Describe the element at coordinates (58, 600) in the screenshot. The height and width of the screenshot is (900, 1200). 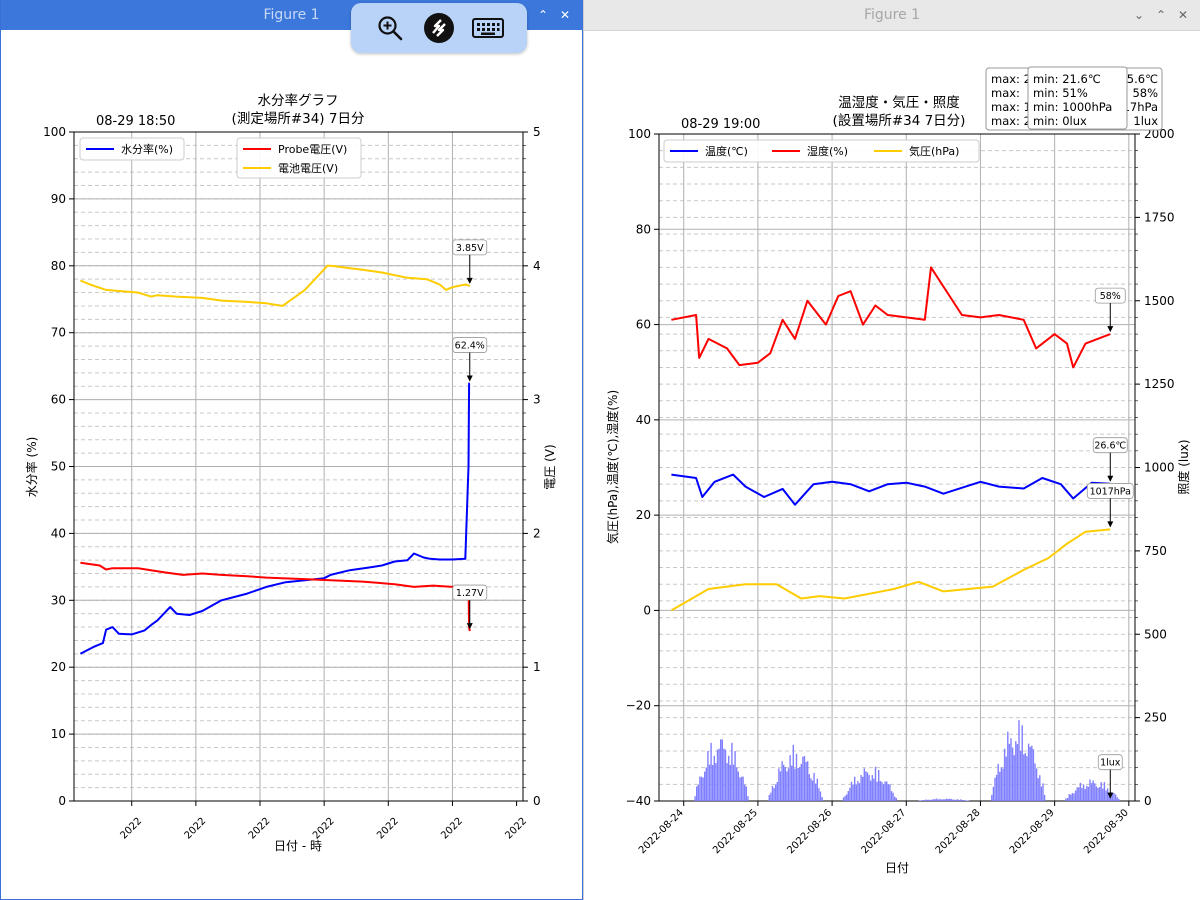
I see `y-tick-label: 30` at that location.